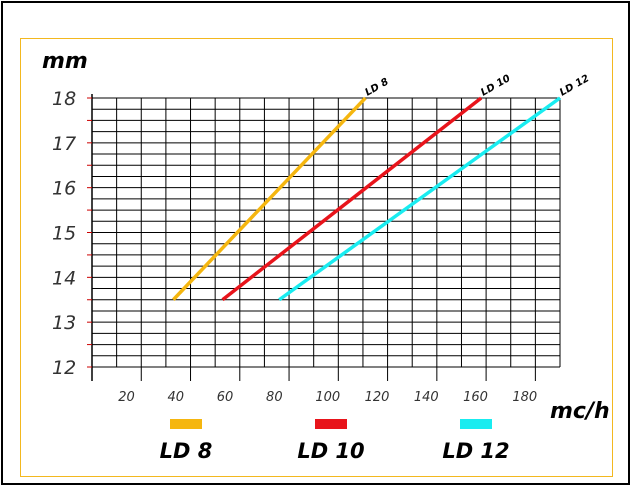  Describe the element at coordinates (186, 451) in the screenshot. I see `legend-label: LD 8` at that location.